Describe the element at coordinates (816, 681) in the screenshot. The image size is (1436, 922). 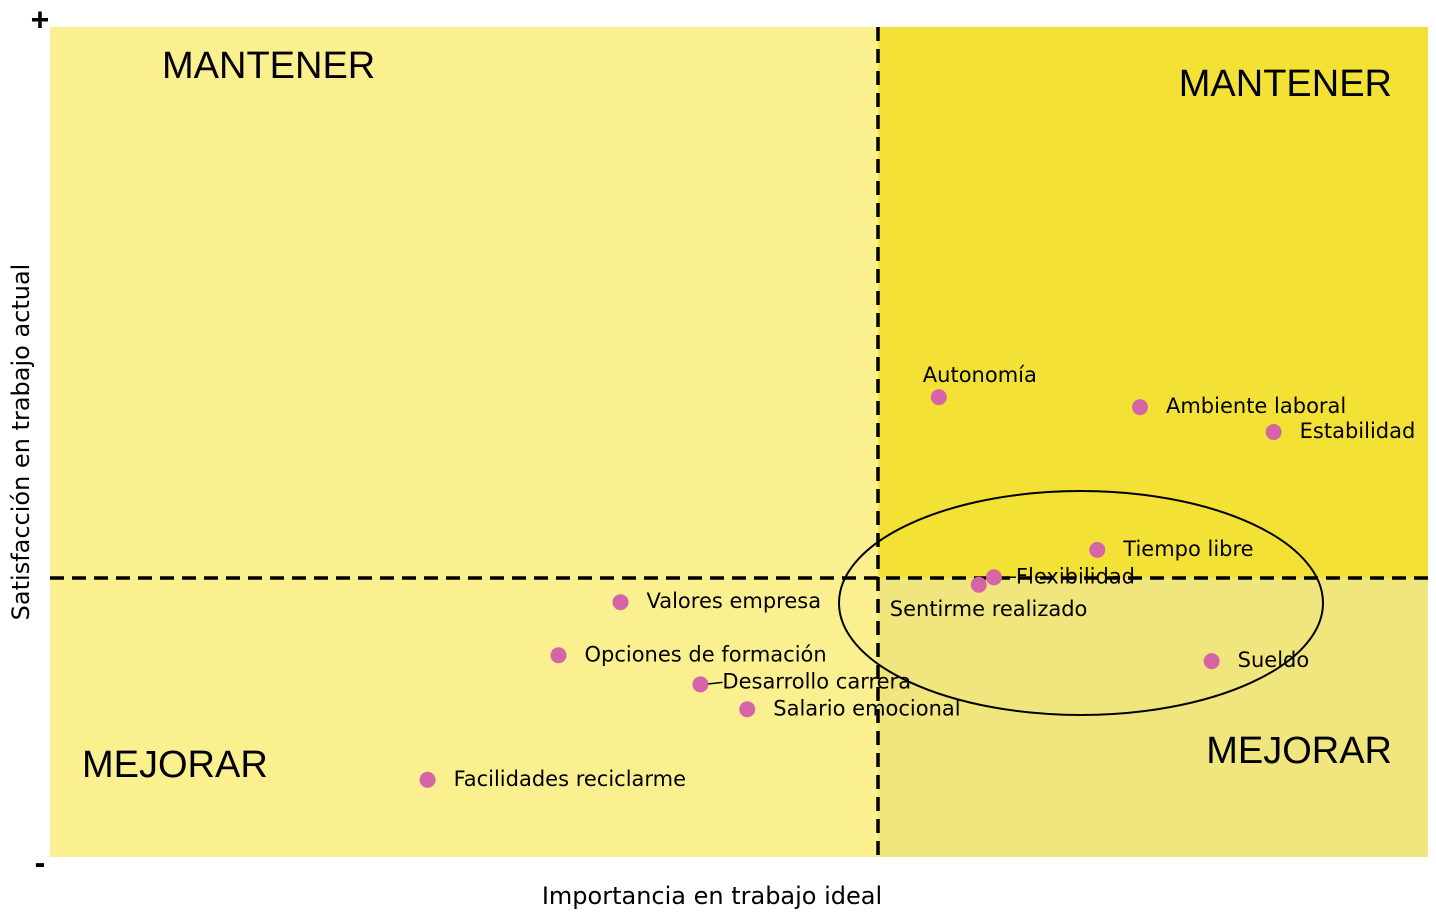
I see `point-label: Desarrollo carrera` at that location.